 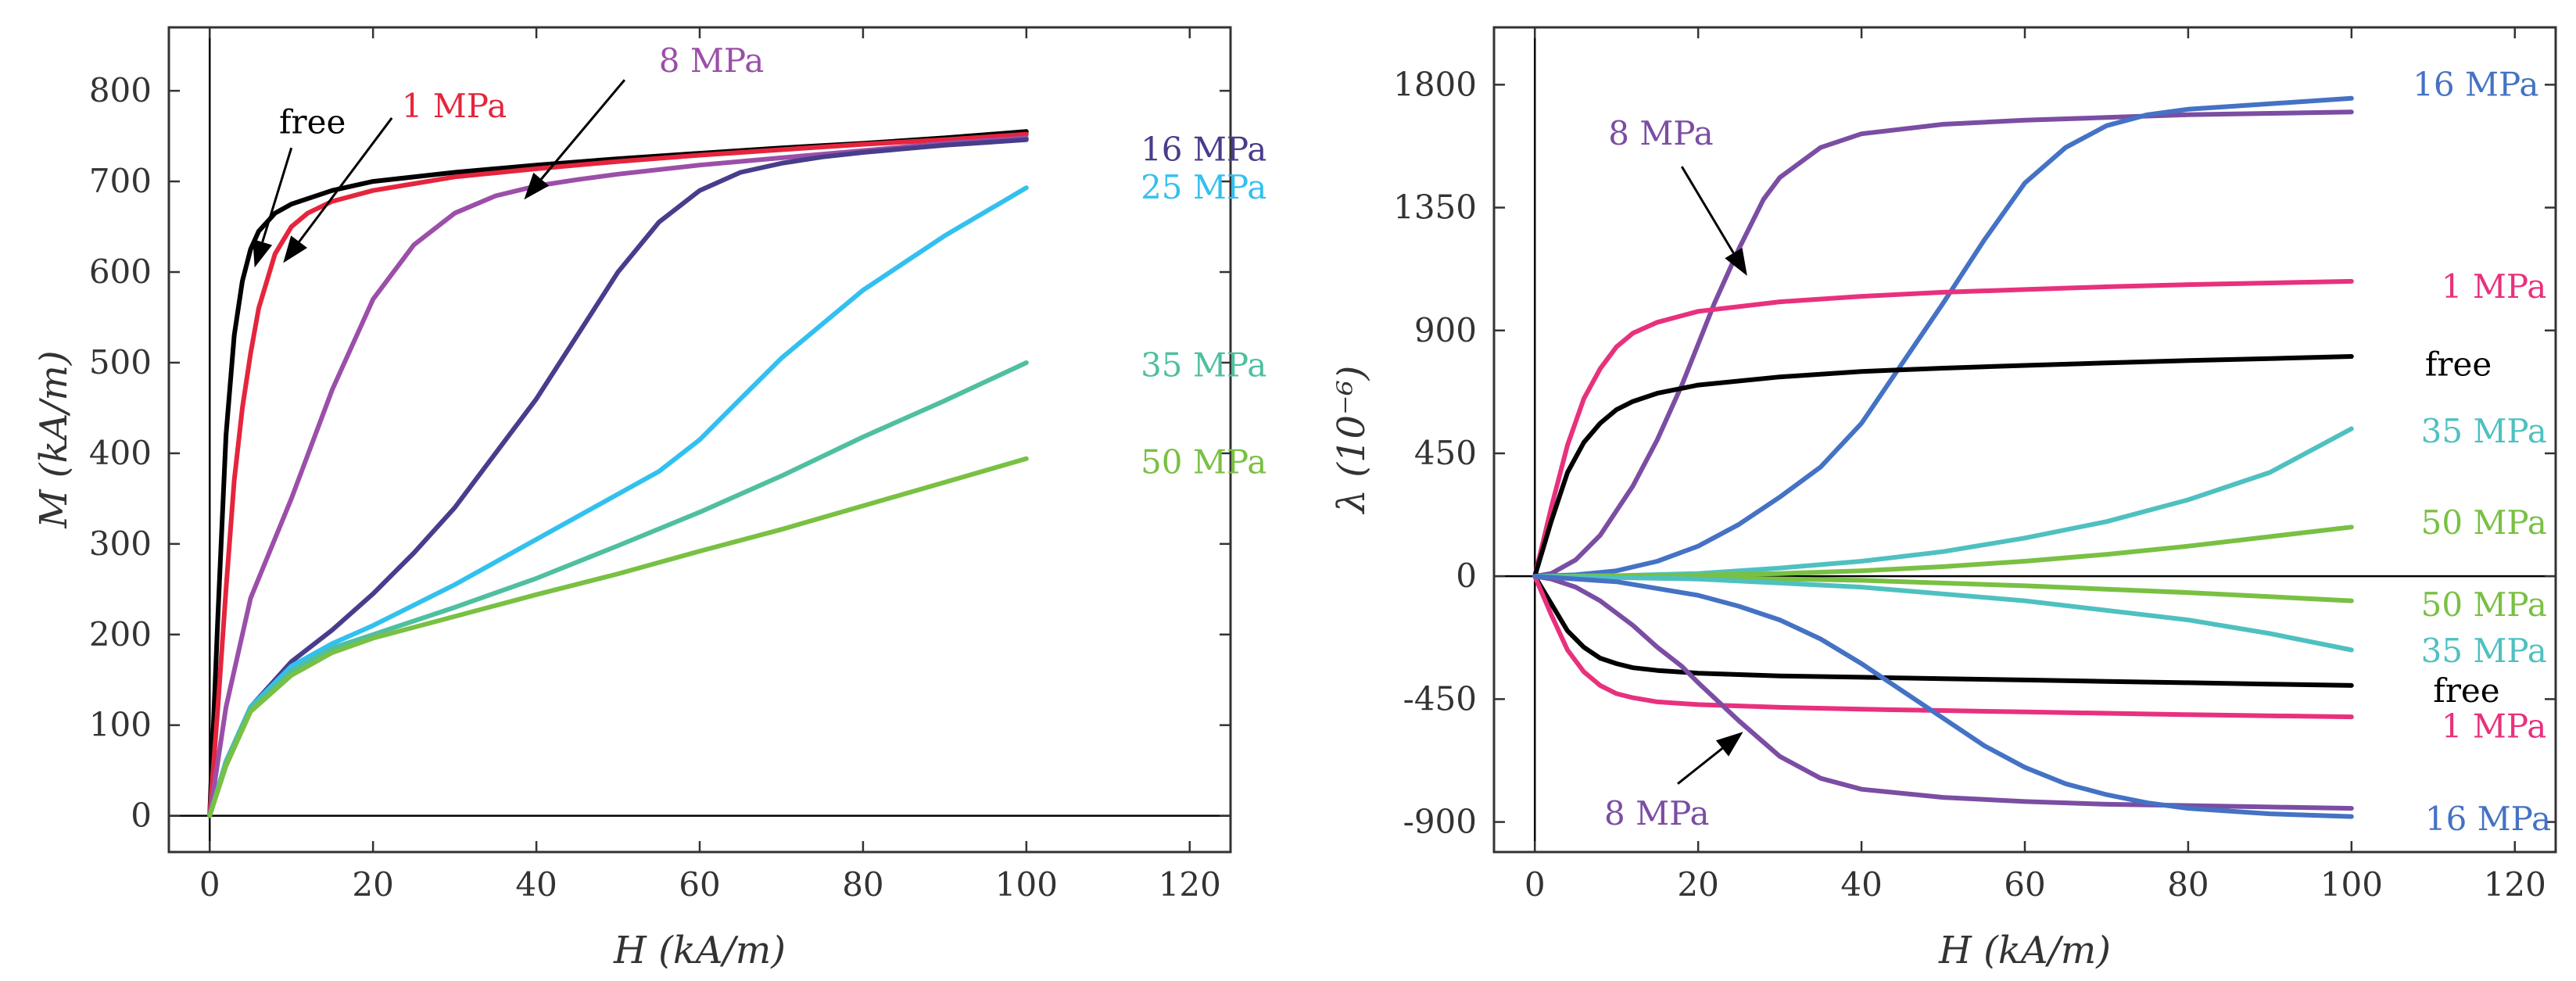 I want to click on y-tick-label: 800, so click(x=121, y=90).